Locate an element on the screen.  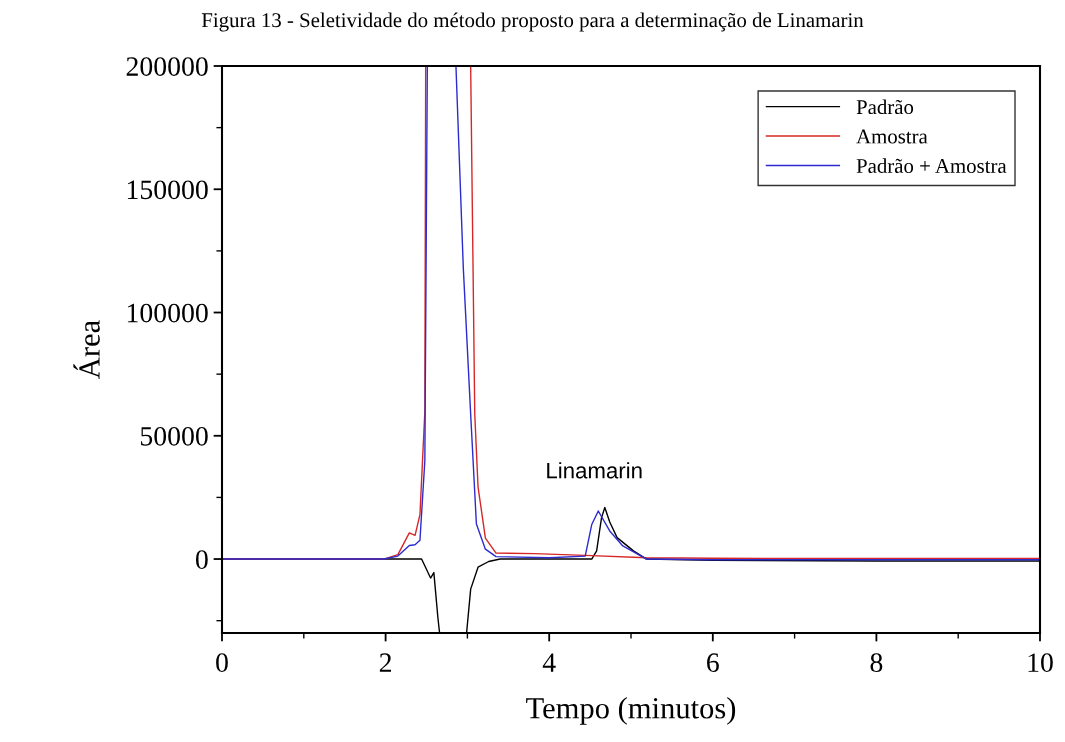
x-tick-label: 8 is located at coordinates (876, 662).